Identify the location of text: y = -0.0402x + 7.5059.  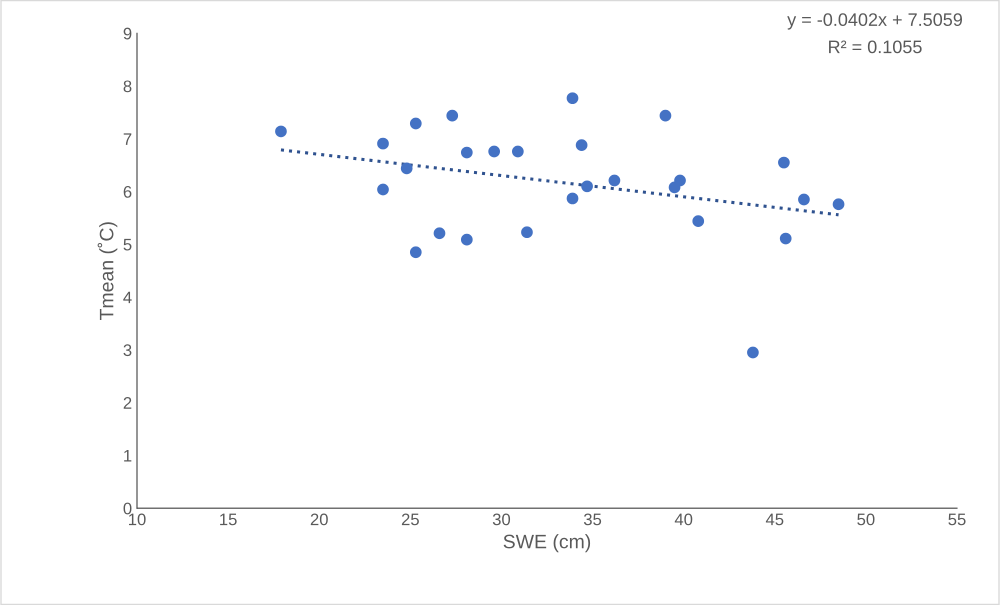
(874, 21).